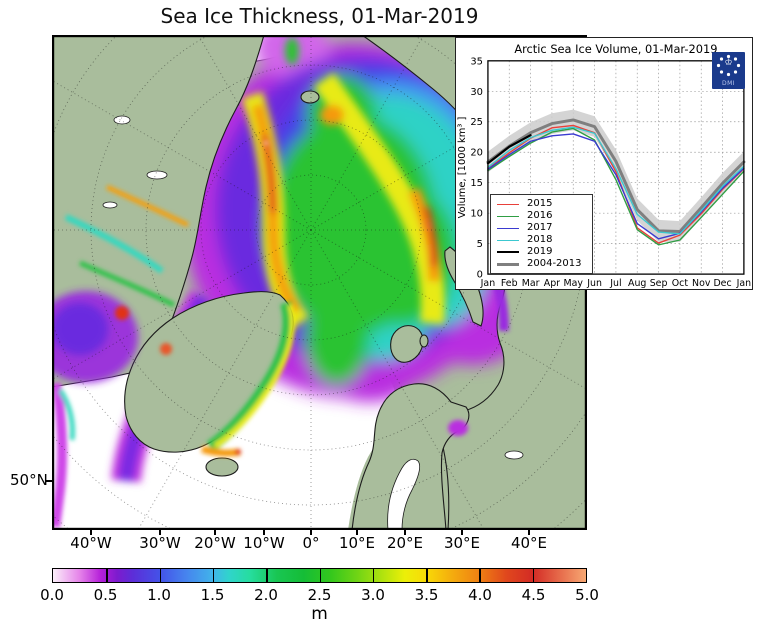 This screenshot has width=758, height=631. Describe the element at coordinates (615, 283) in the screenshot. I see `svg-text: Jul` at that location.